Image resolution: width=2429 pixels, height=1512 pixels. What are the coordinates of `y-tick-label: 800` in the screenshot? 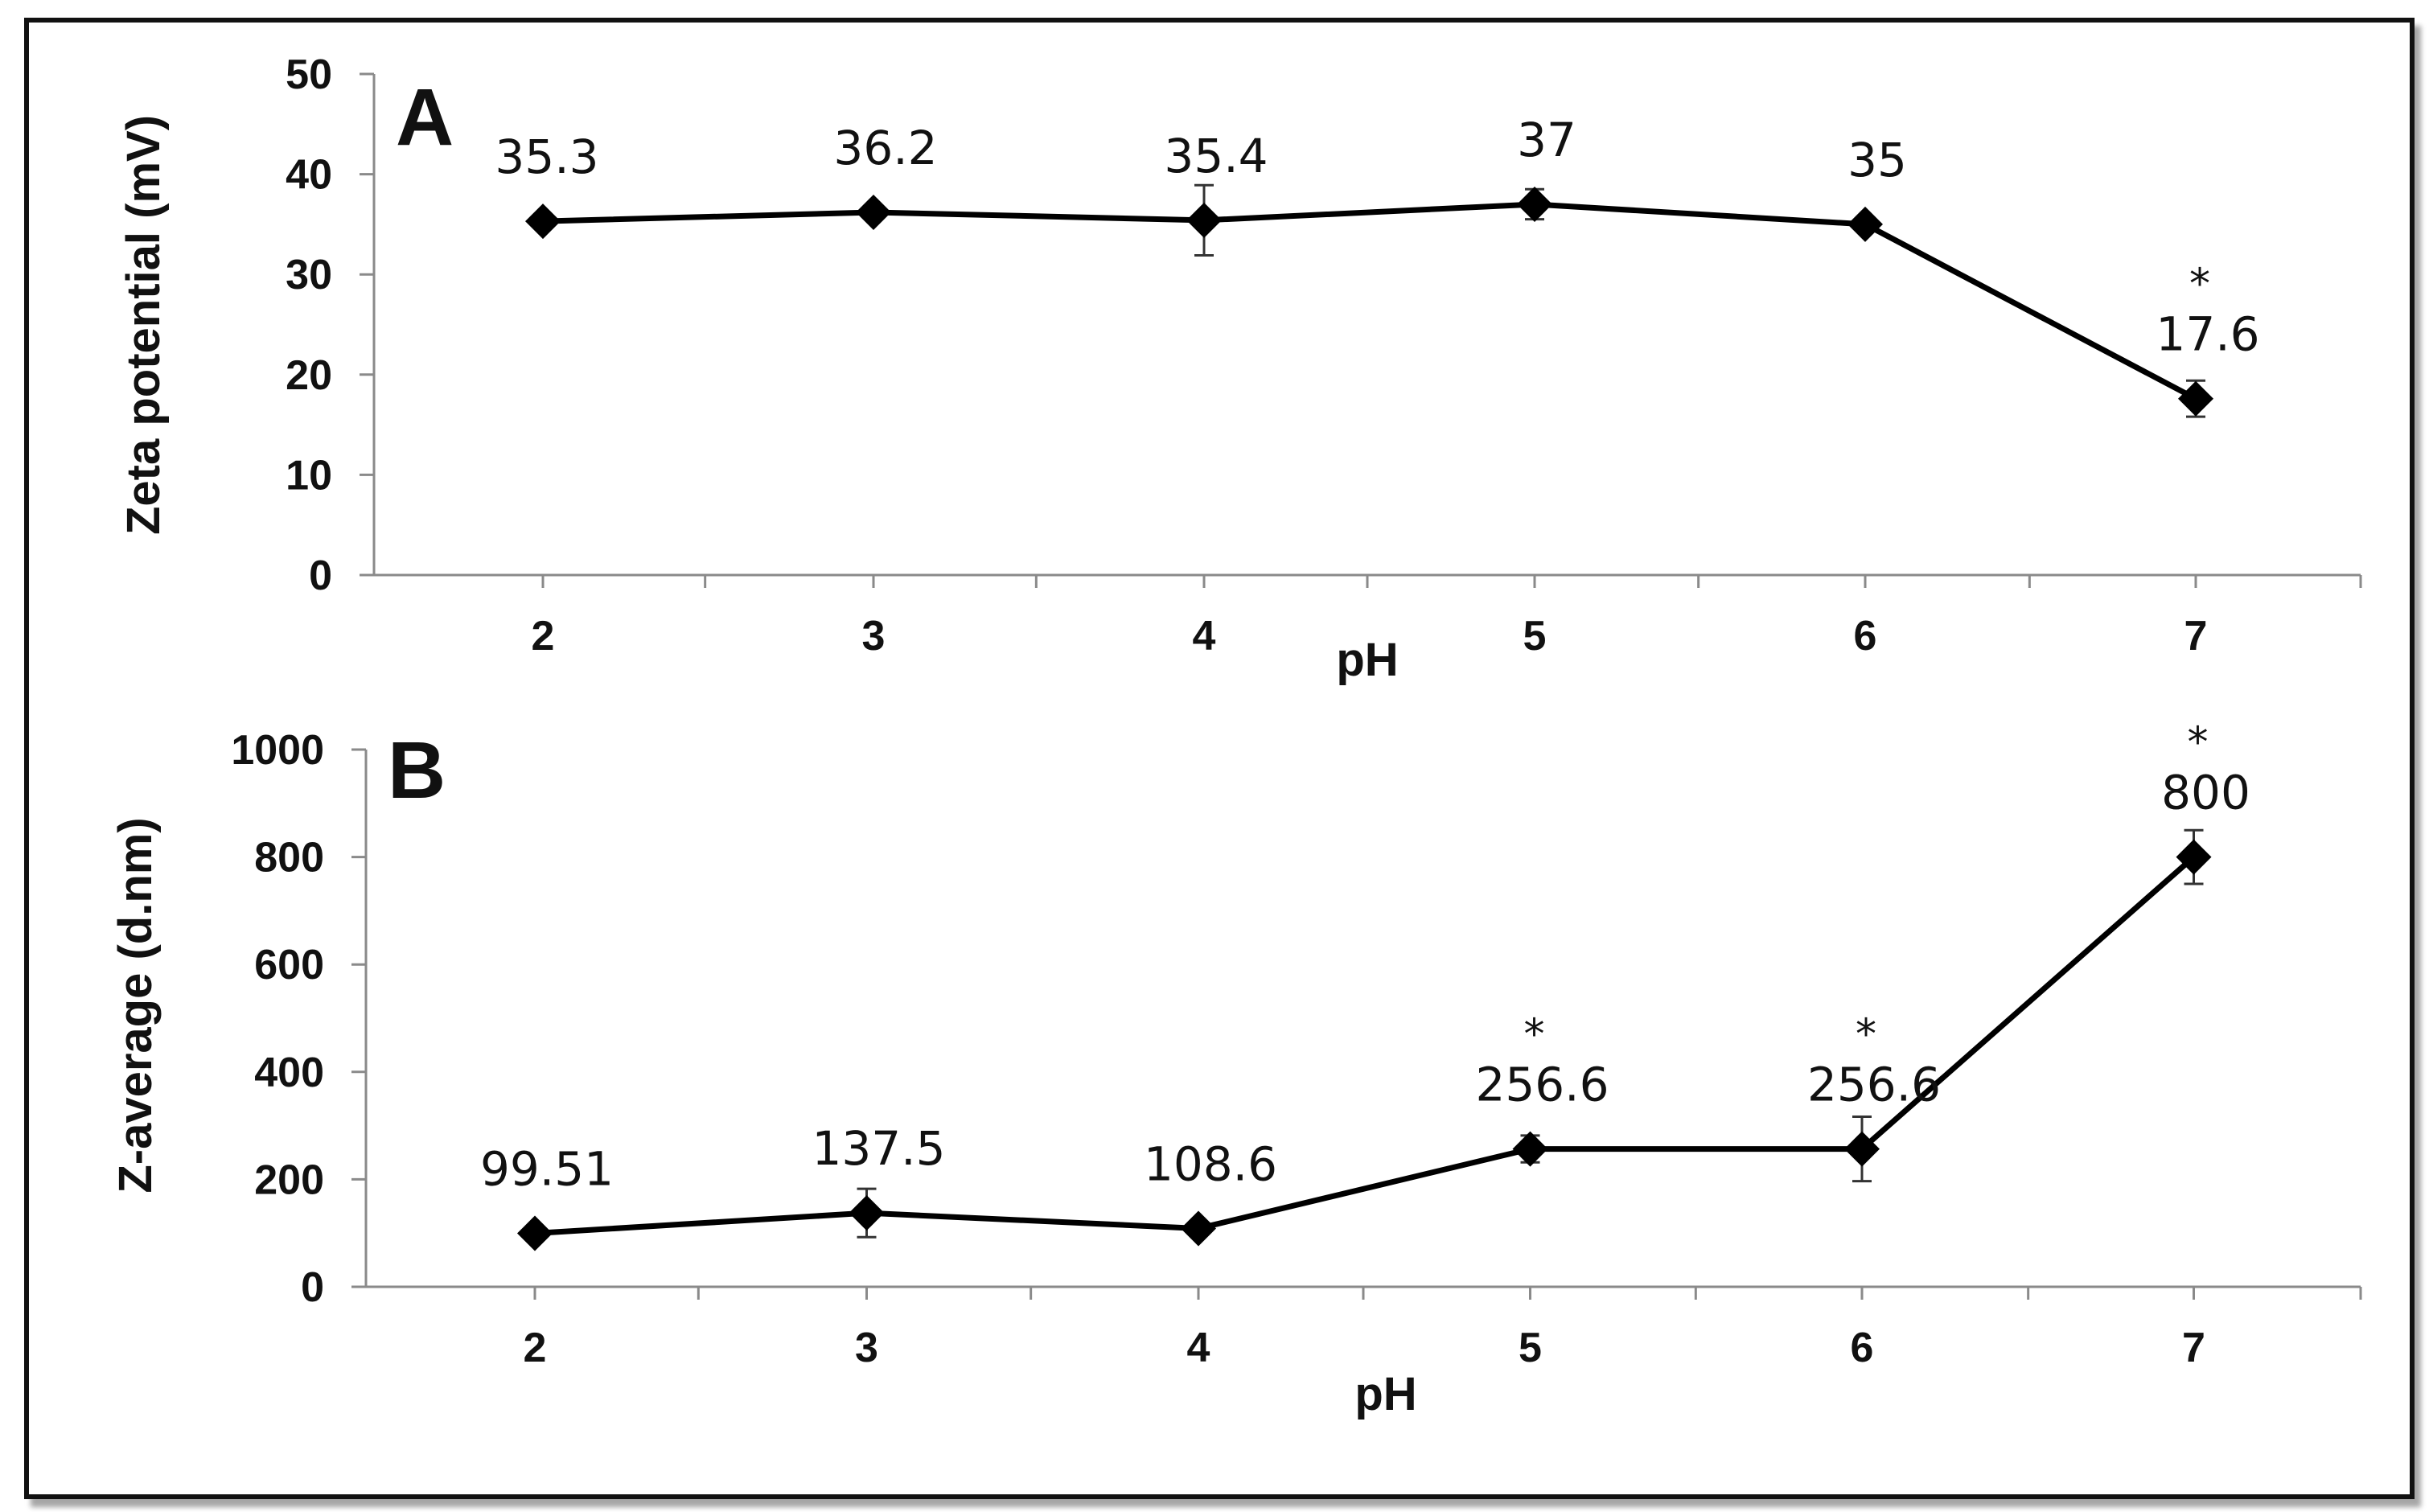 It's located at (289, 858).